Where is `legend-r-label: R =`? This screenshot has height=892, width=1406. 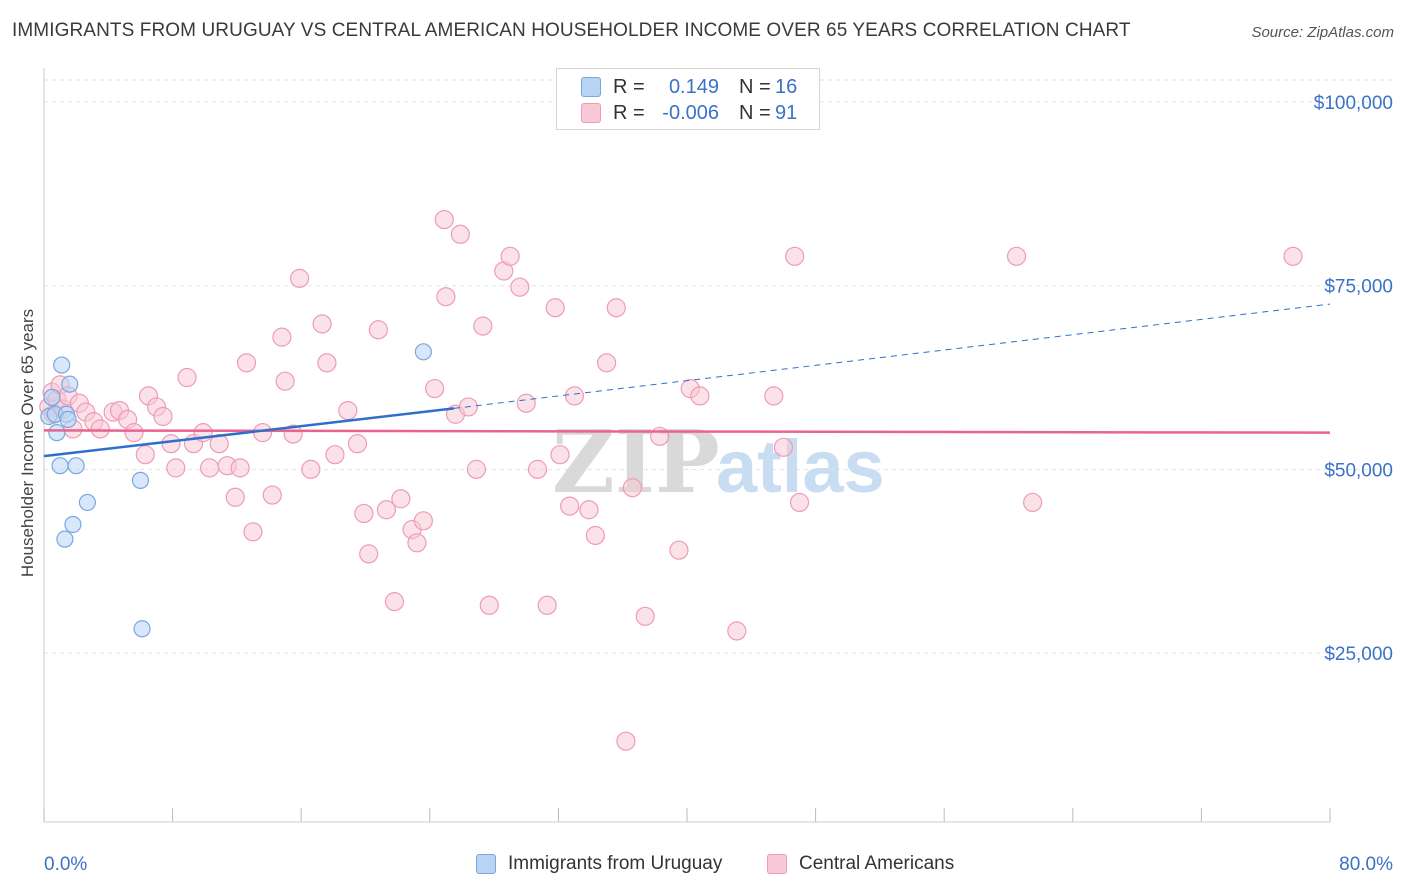 legend-r-label: R = is located at coordinates (629, 87).